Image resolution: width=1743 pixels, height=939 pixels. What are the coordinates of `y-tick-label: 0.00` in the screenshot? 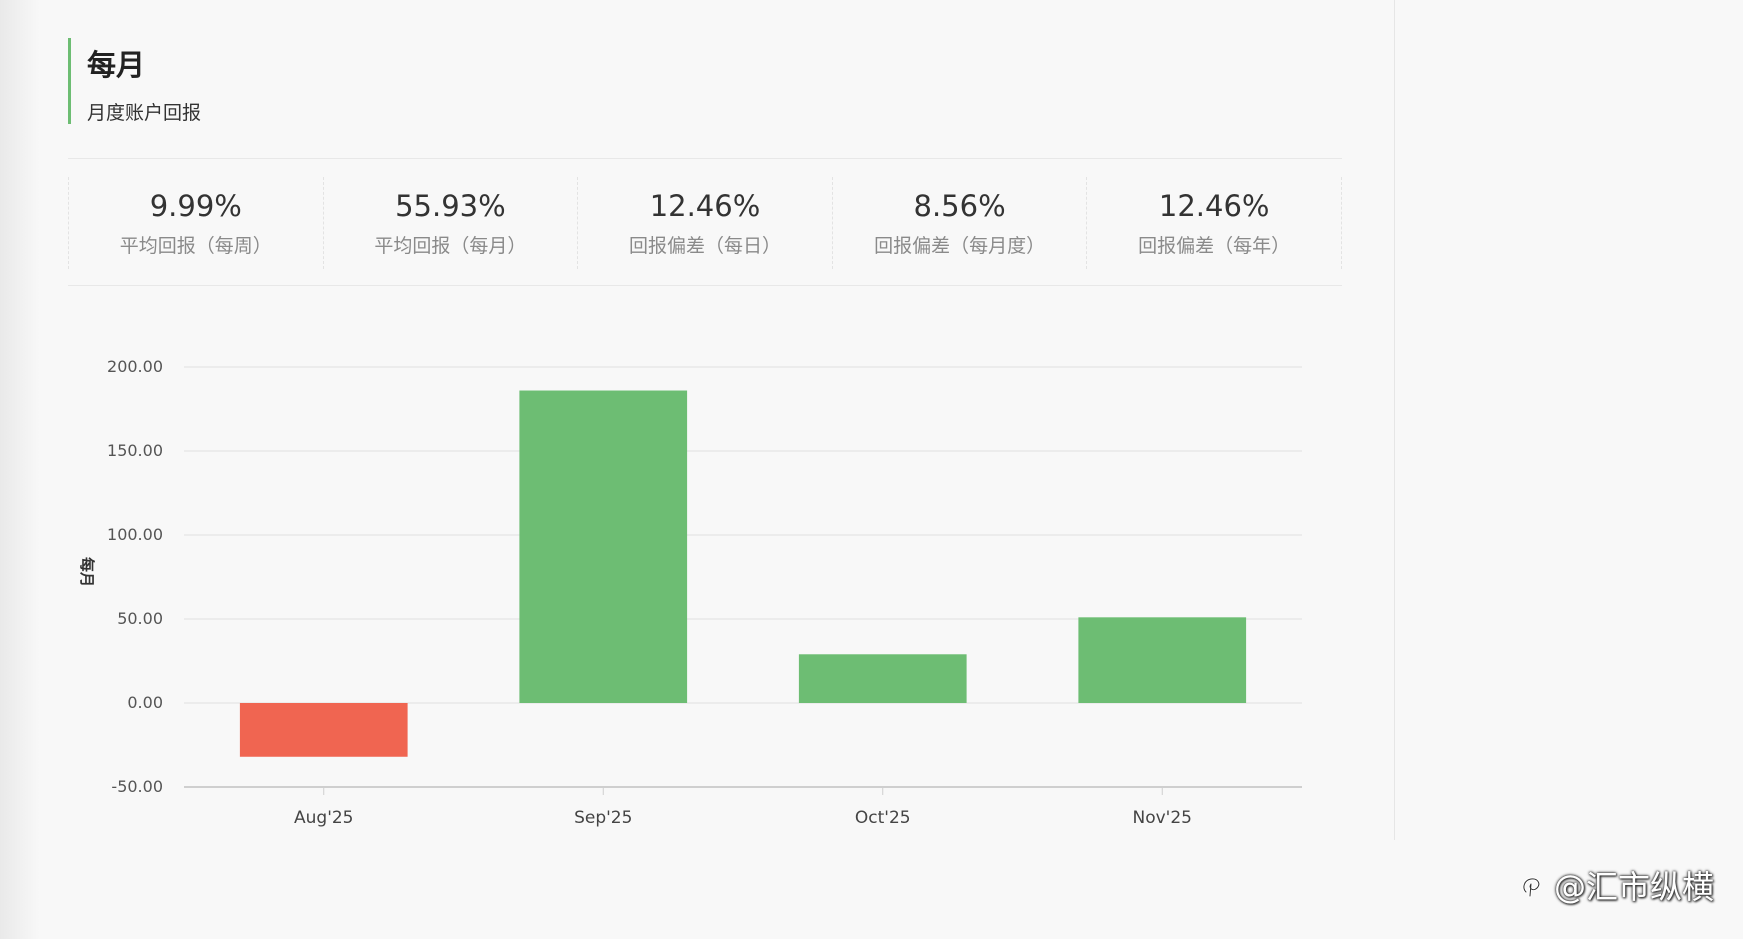 It's located at (145, 702).